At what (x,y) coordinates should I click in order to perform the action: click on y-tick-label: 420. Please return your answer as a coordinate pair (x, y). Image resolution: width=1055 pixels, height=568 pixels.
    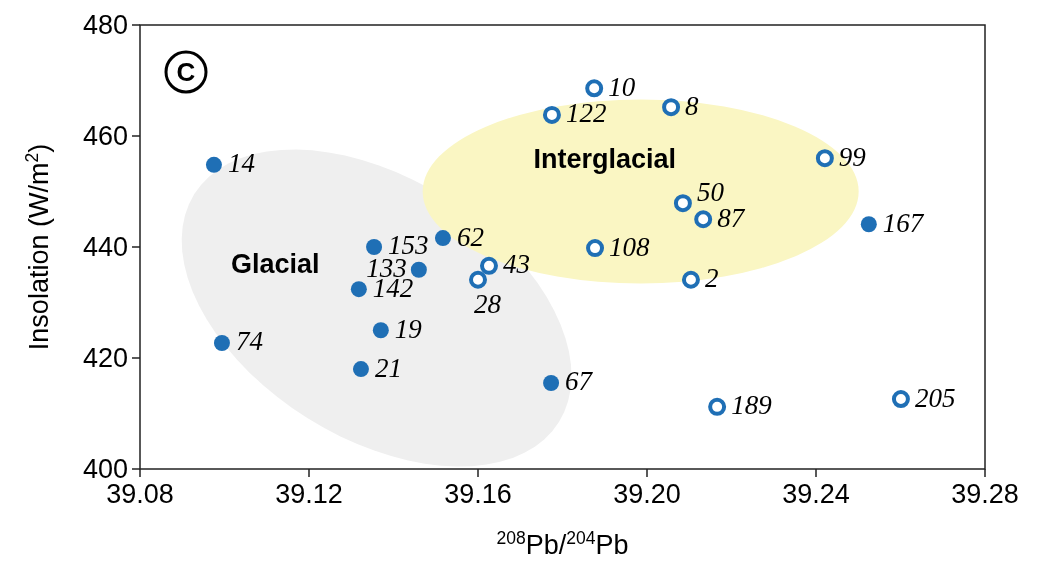
    Looking at the image, I should click on (105, 358).